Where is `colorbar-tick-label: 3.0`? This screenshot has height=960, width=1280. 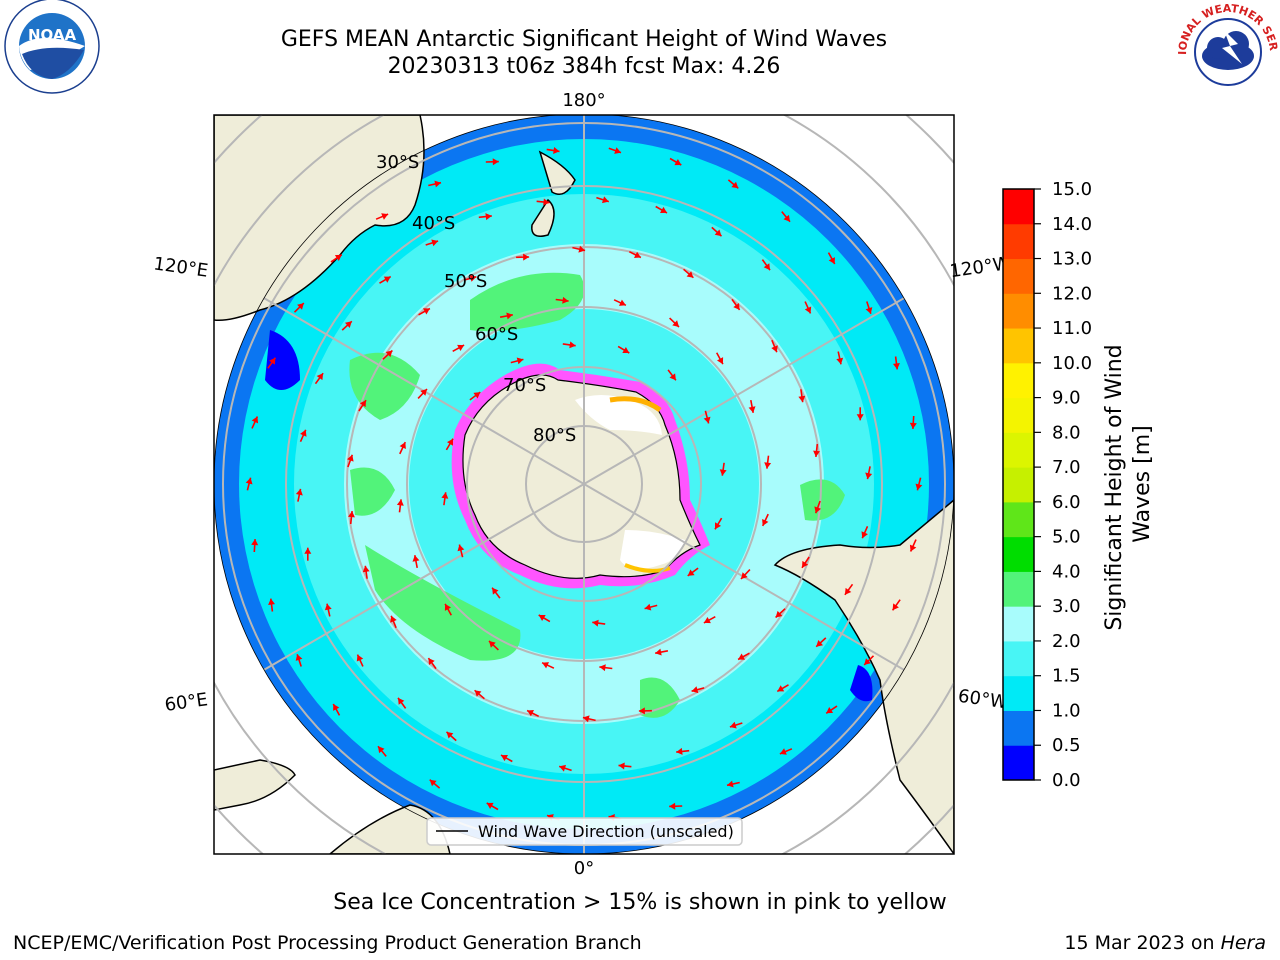 colorbar-tick-label: 3.0 is located at coordinates (1066, 606).